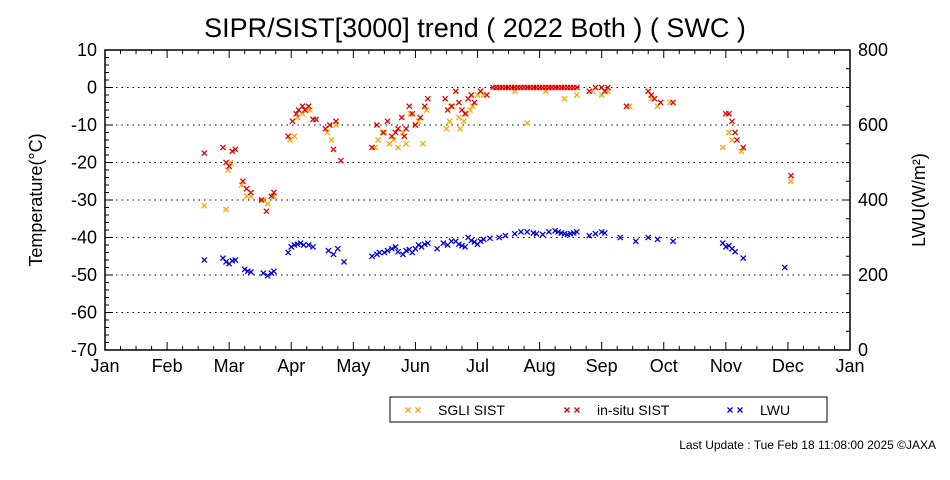  What do you see at coordinates (353, 366) in the screenshot?
I see `x-tick-label: May` at bounding box center [353, 366].